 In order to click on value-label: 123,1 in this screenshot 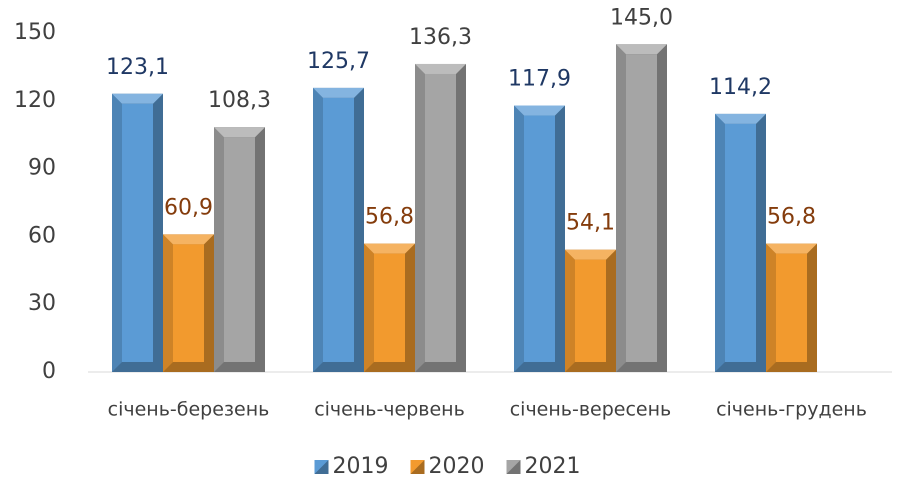, I will do `click(137, 67)`.